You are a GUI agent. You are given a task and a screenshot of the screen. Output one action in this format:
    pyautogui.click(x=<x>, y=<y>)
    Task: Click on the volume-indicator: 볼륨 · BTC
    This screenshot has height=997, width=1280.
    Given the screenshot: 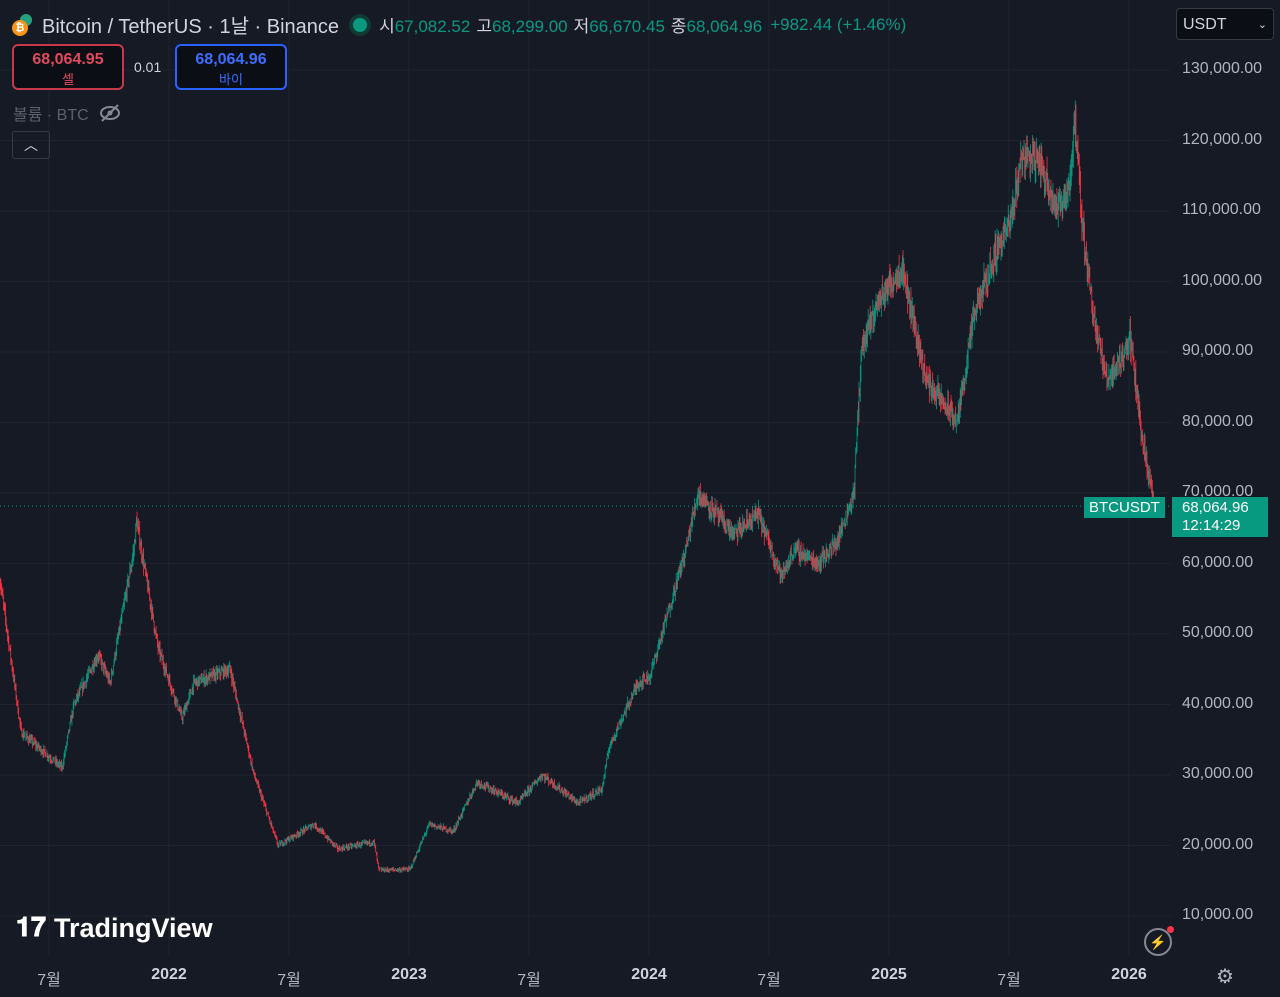 What is the action you would take?
    pyautogui.click(x=67, y=113)
    